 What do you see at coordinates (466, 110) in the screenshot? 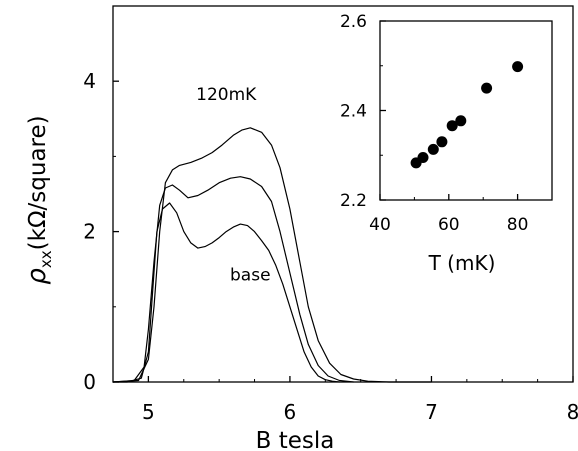
I see `inset-plot-frame` at bounding box center [466, 110].